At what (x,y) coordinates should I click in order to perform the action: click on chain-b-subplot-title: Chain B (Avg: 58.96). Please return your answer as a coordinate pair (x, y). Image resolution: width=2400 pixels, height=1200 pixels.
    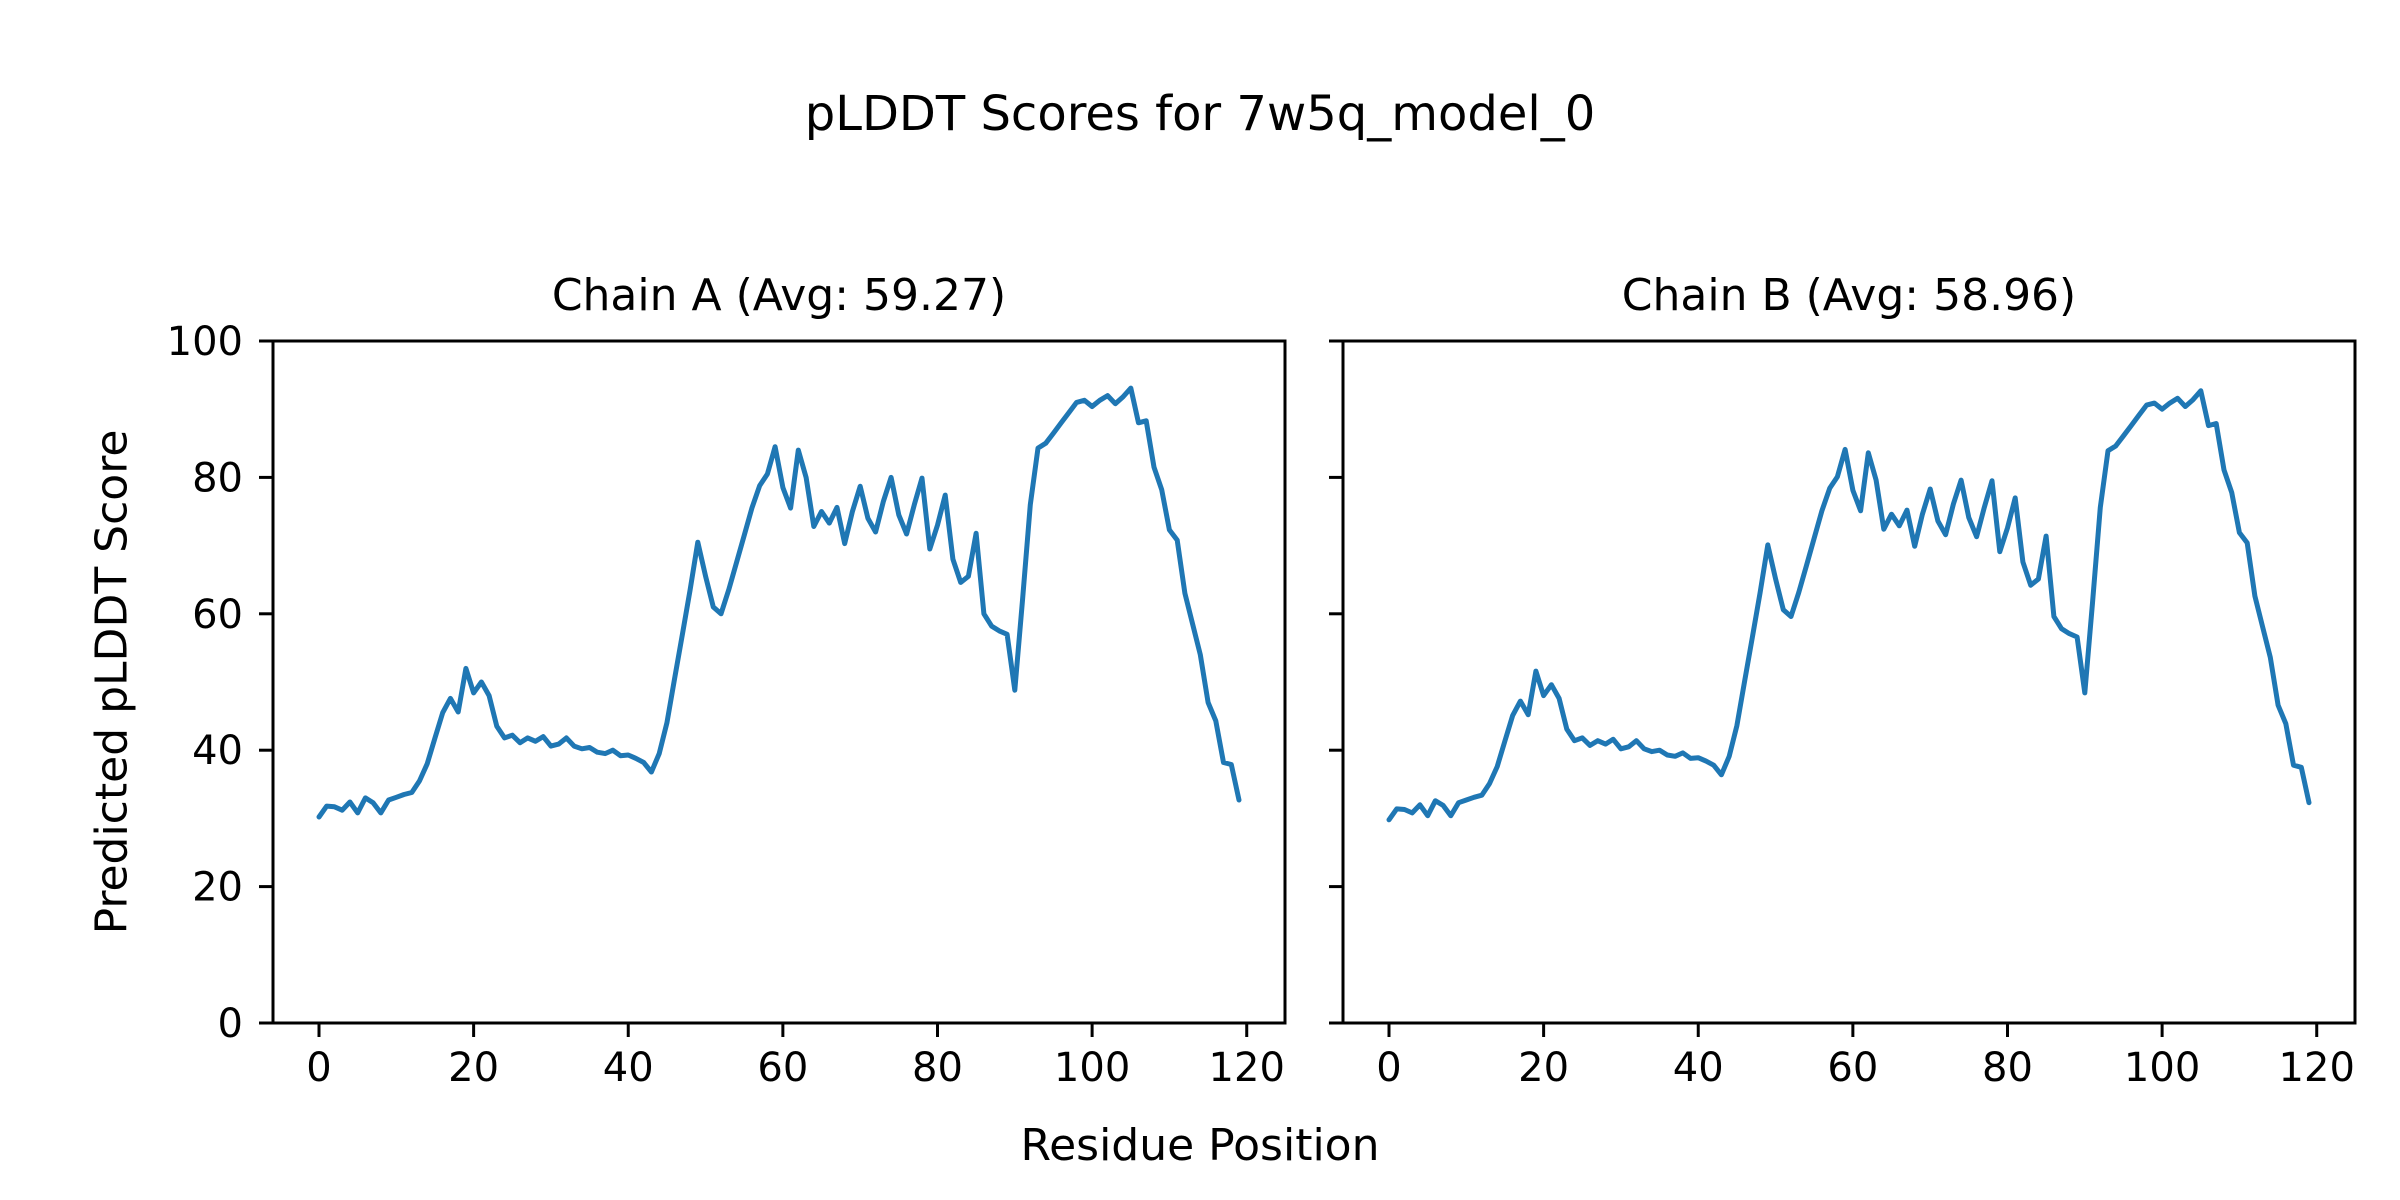
    Looking at the image, I should click on (1849, 295).